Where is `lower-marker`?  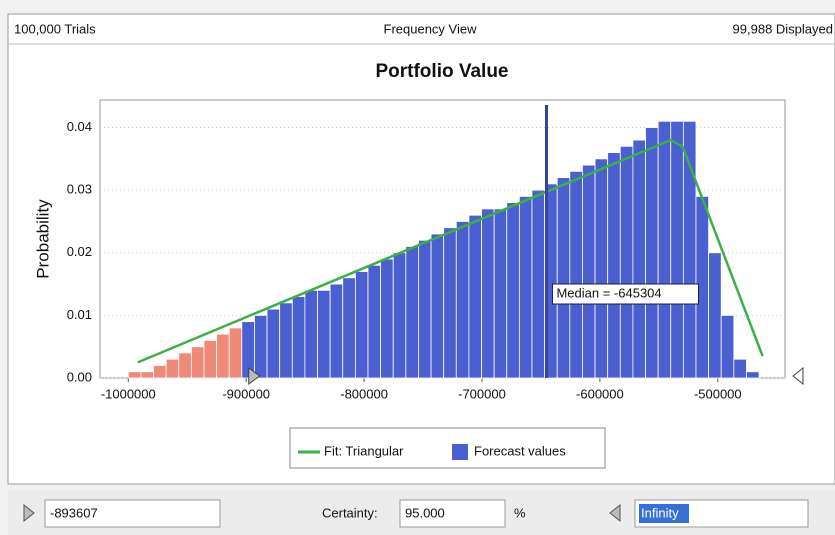
lower-marker is located at coordinates (254, 376).